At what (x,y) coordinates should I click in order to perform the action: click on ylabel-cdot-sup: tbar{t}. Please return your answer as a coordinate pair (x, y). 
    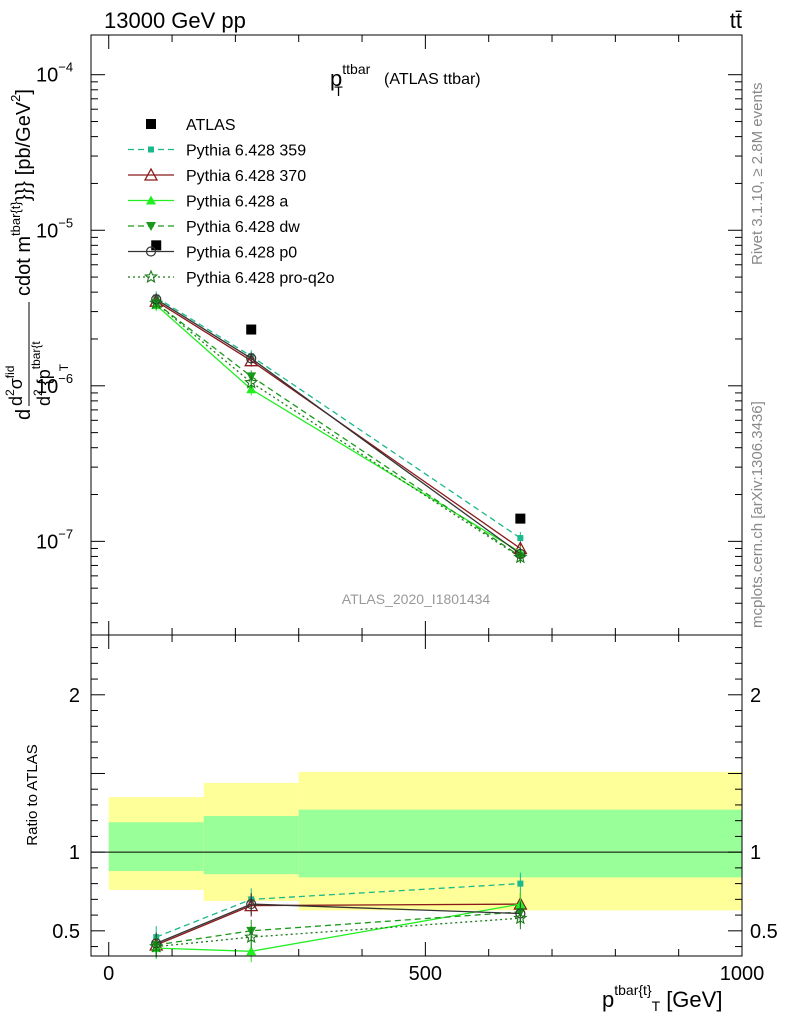
    Looking at the image, I should click on (15, 218).